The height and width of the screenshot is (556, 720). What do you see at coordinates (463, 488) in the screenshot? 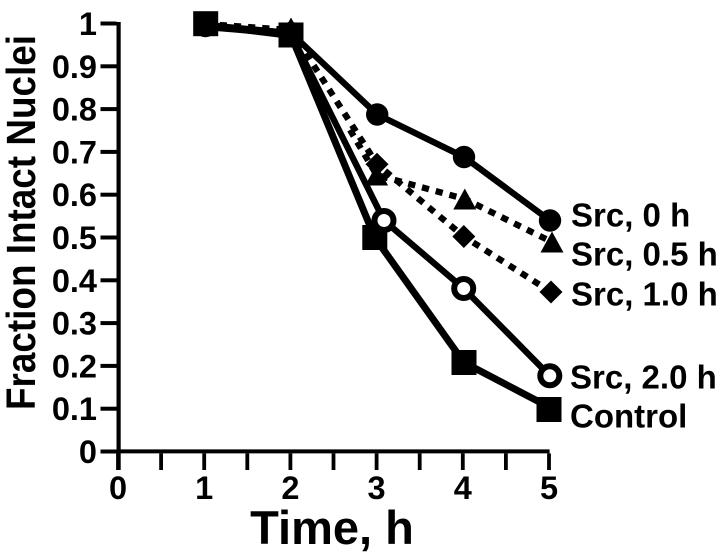
I see `svg-text: 4` at bounding box center [463, 488].